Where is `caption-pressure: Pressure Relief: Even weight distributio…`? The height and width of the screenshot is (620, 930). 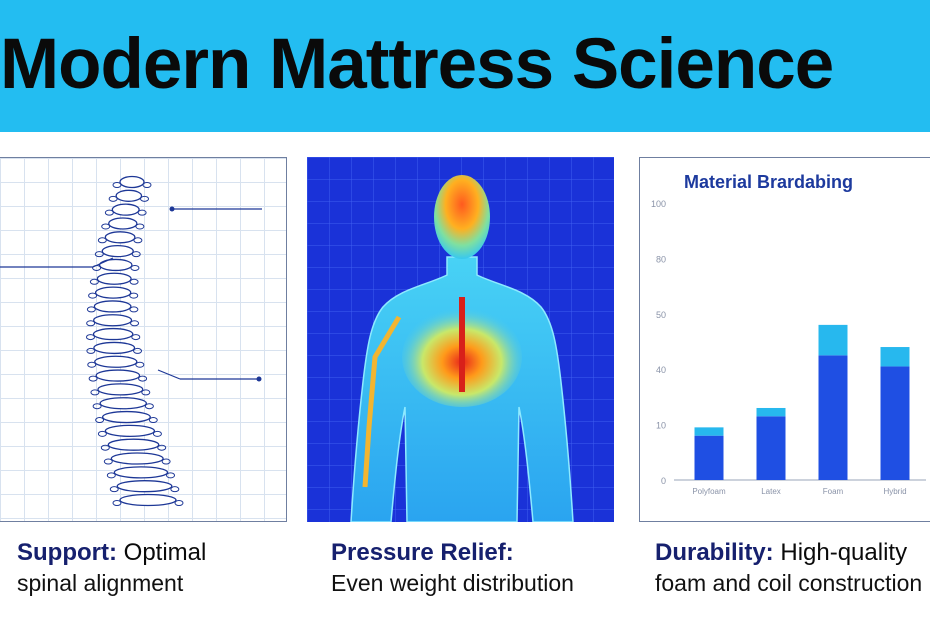
caption-pressure: Pressure Relief: Even weight distributio… is located at coordinates (452, 568).